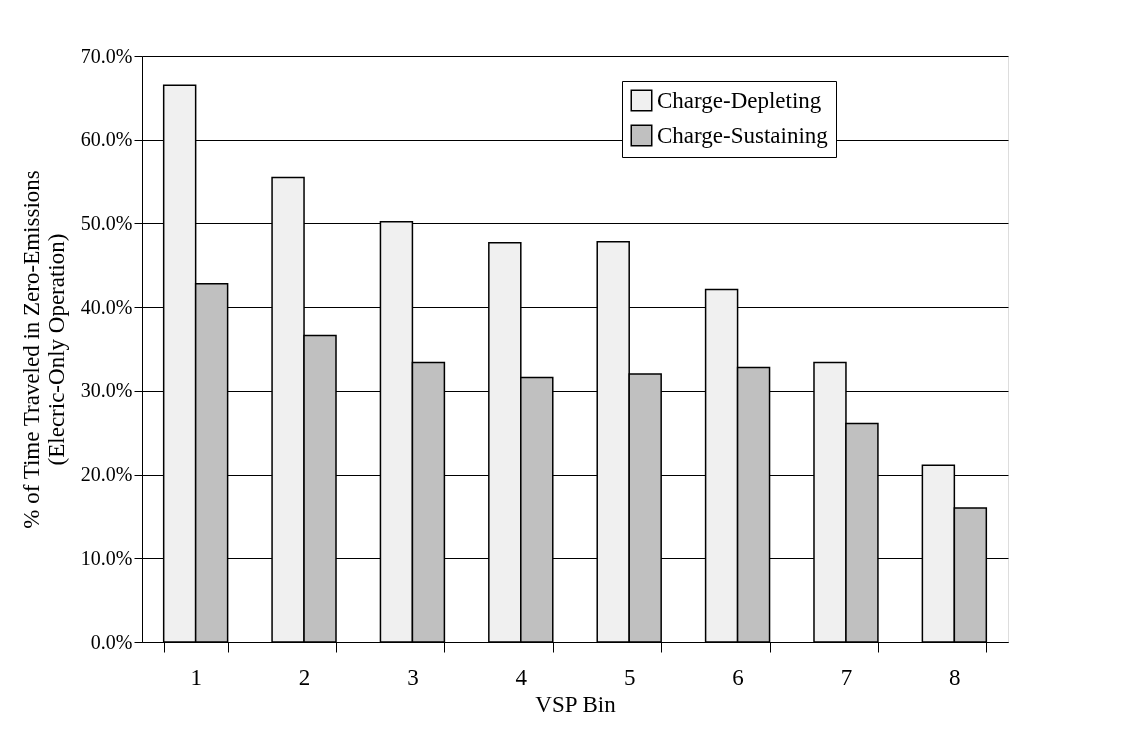  I want to click on y-tick-label: 30.0%, so click(106, 390).